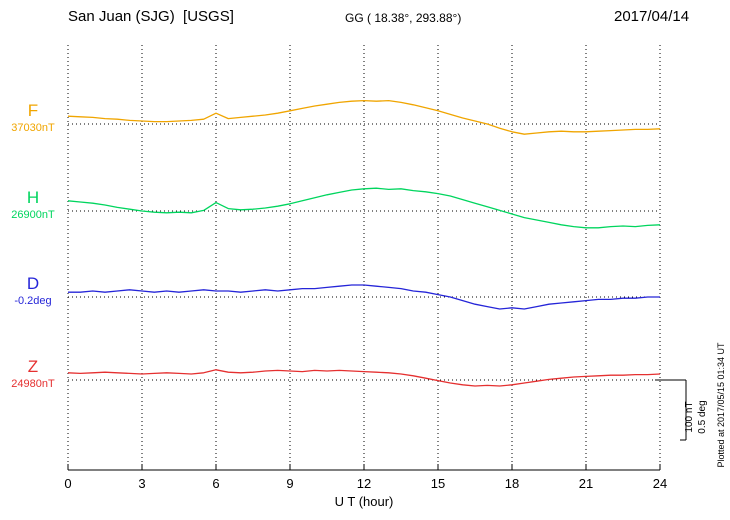  Describe the element at coordinates (68, 483) in the screenshot. I see `x-tick-label: 0` at that location.